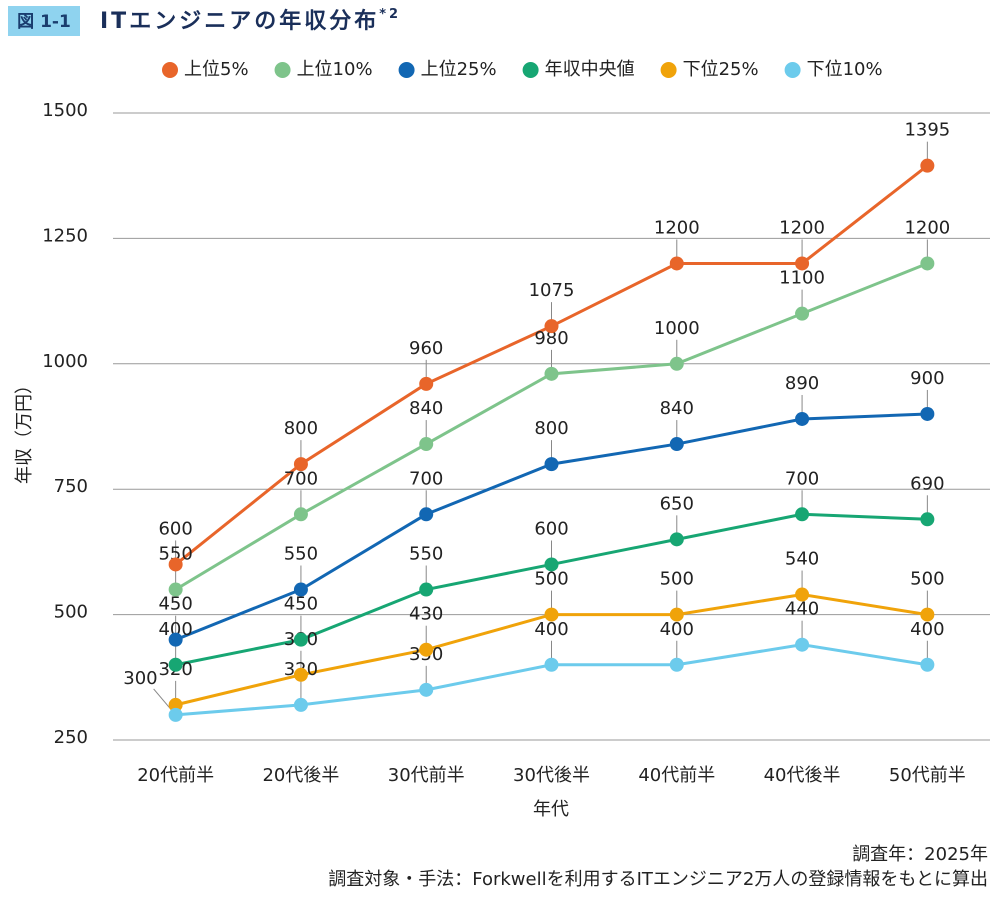 Image resolution: width=1000 pixels, height=900 pixels. What do you see at coordinates (300, 775) in the screenshot?
I see `x-tick-label: 20代後半` at bounding box center [300, 775].